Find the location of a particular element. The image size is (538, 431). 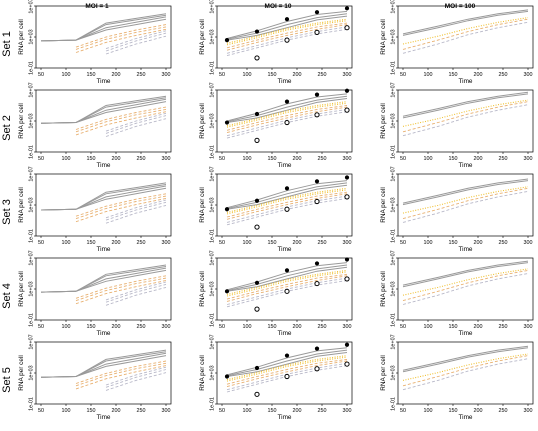

row-title-set-4: Set 4 is located at coordinates (7, 296).